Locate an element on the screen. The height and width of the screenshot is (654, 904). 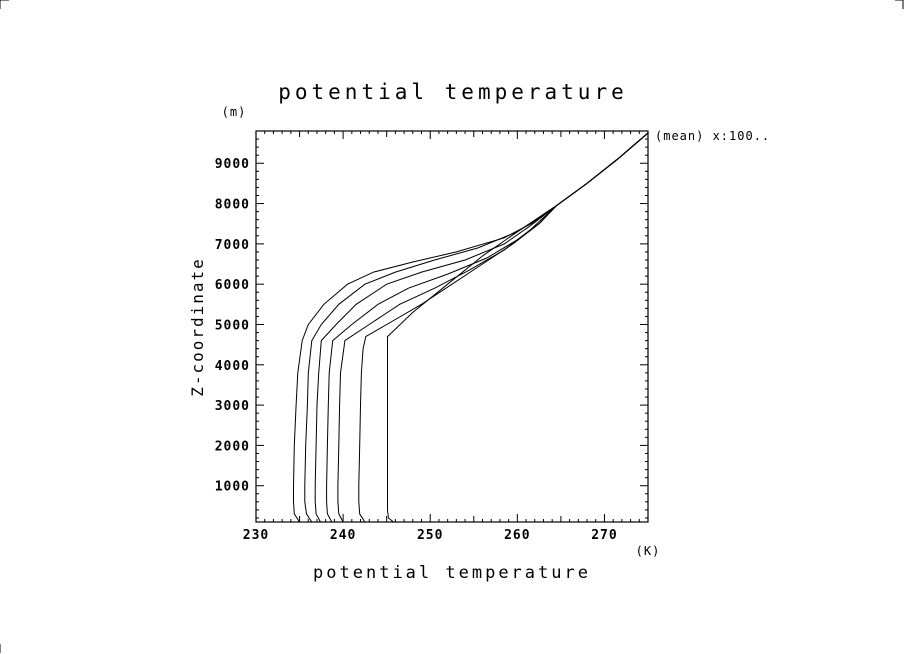
x-tick-label-250: 250 is located at coordinates (430, 535).